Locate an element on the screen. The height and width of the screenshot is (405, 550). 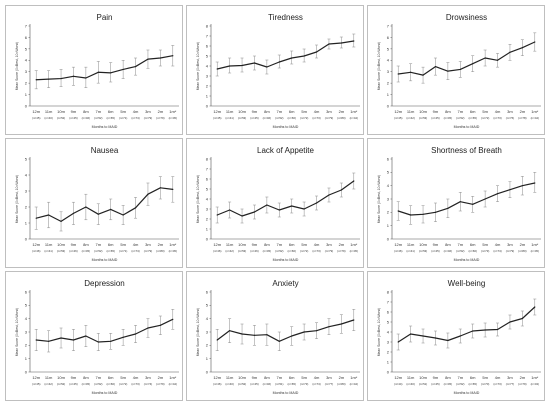
x-tick-label: 7m is located at coordinates (99, 244).